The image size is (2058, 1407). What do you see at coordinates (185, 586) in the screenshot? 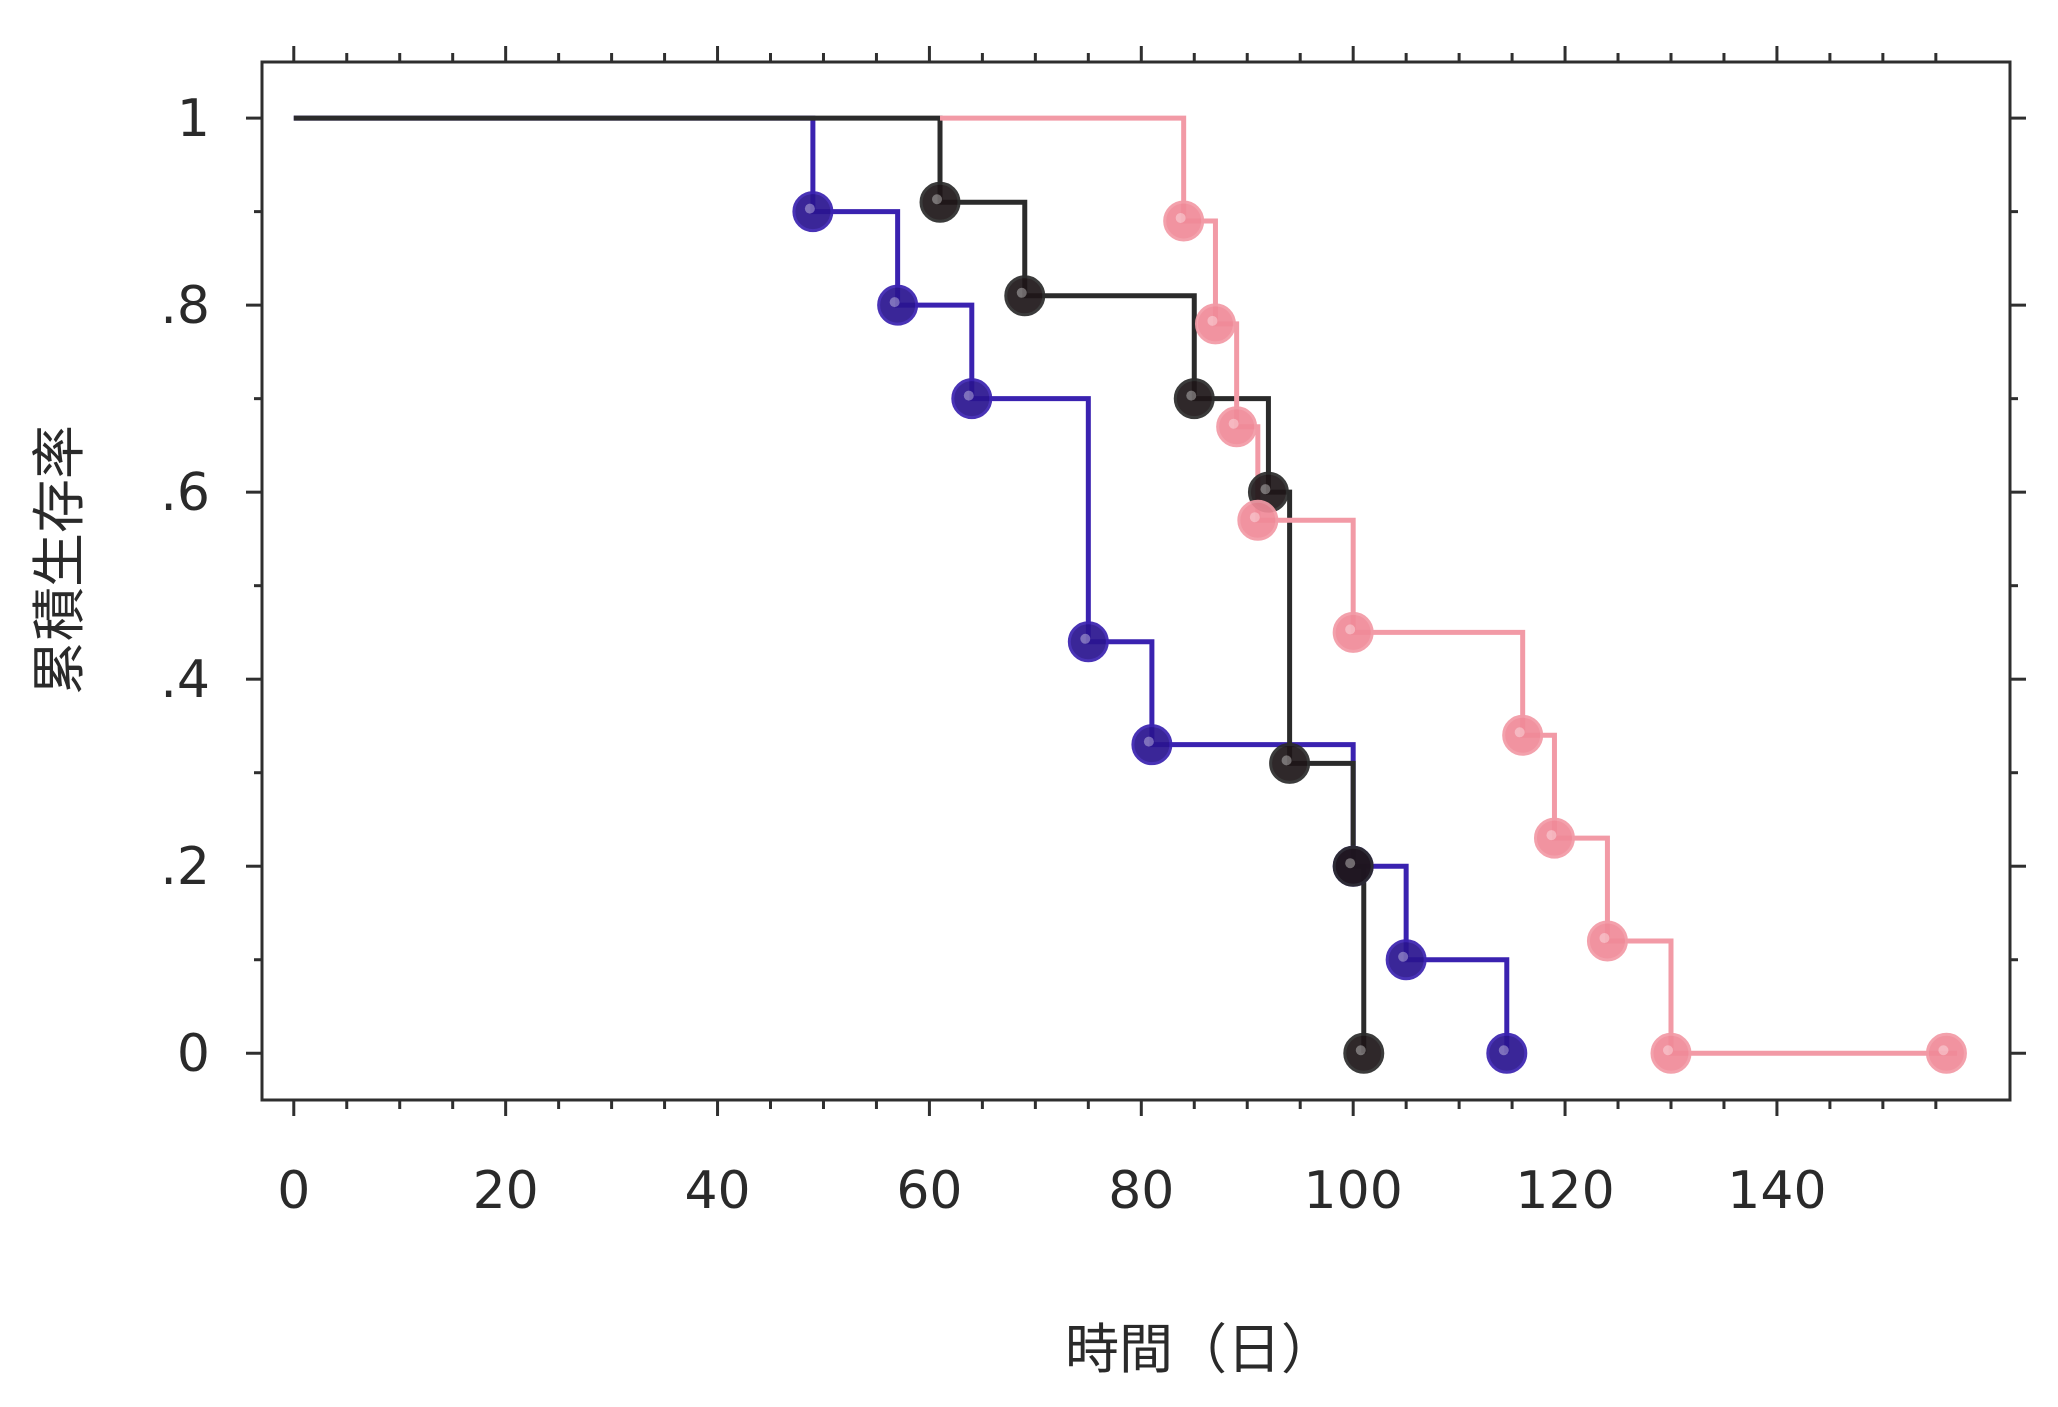
I see `y-tick-labels: 0 .2 .4 .6 .8 1` at bounding box center [185, 586].